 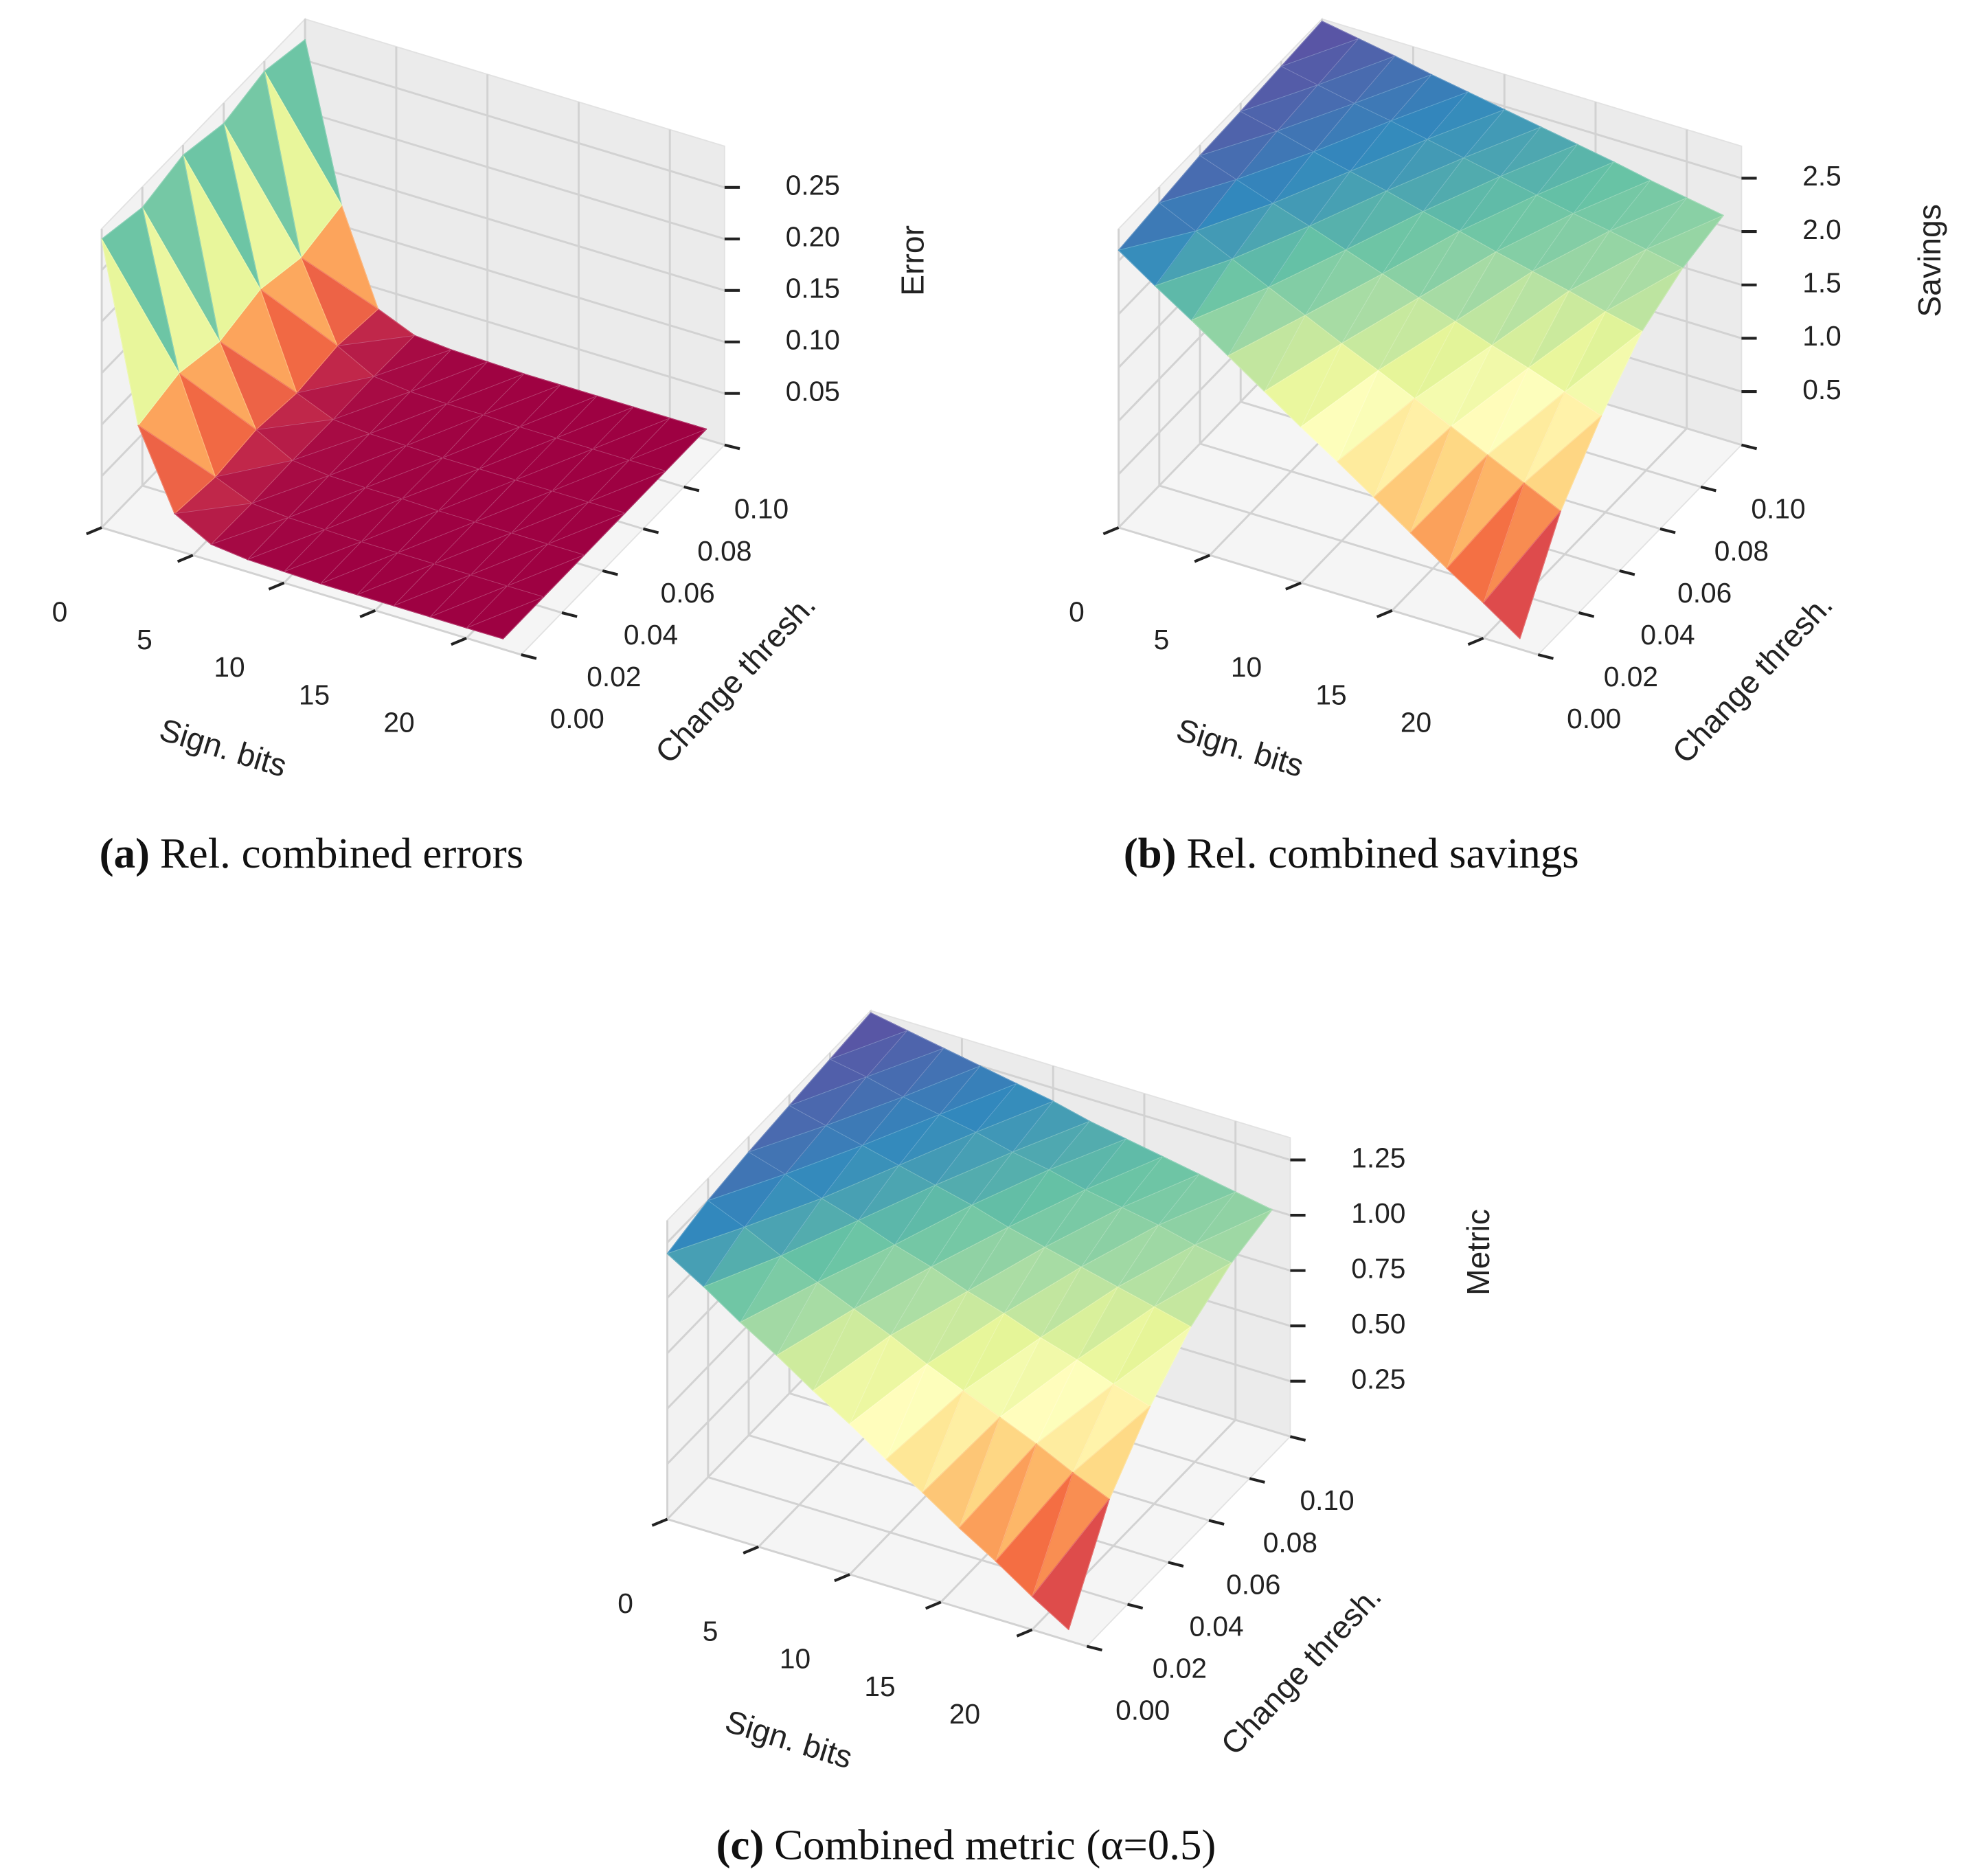 What do you see at coordinates (1822, 336) in the screenshot?
I see `z-tick-label: 1.0` at bounding box center [1822, 336].